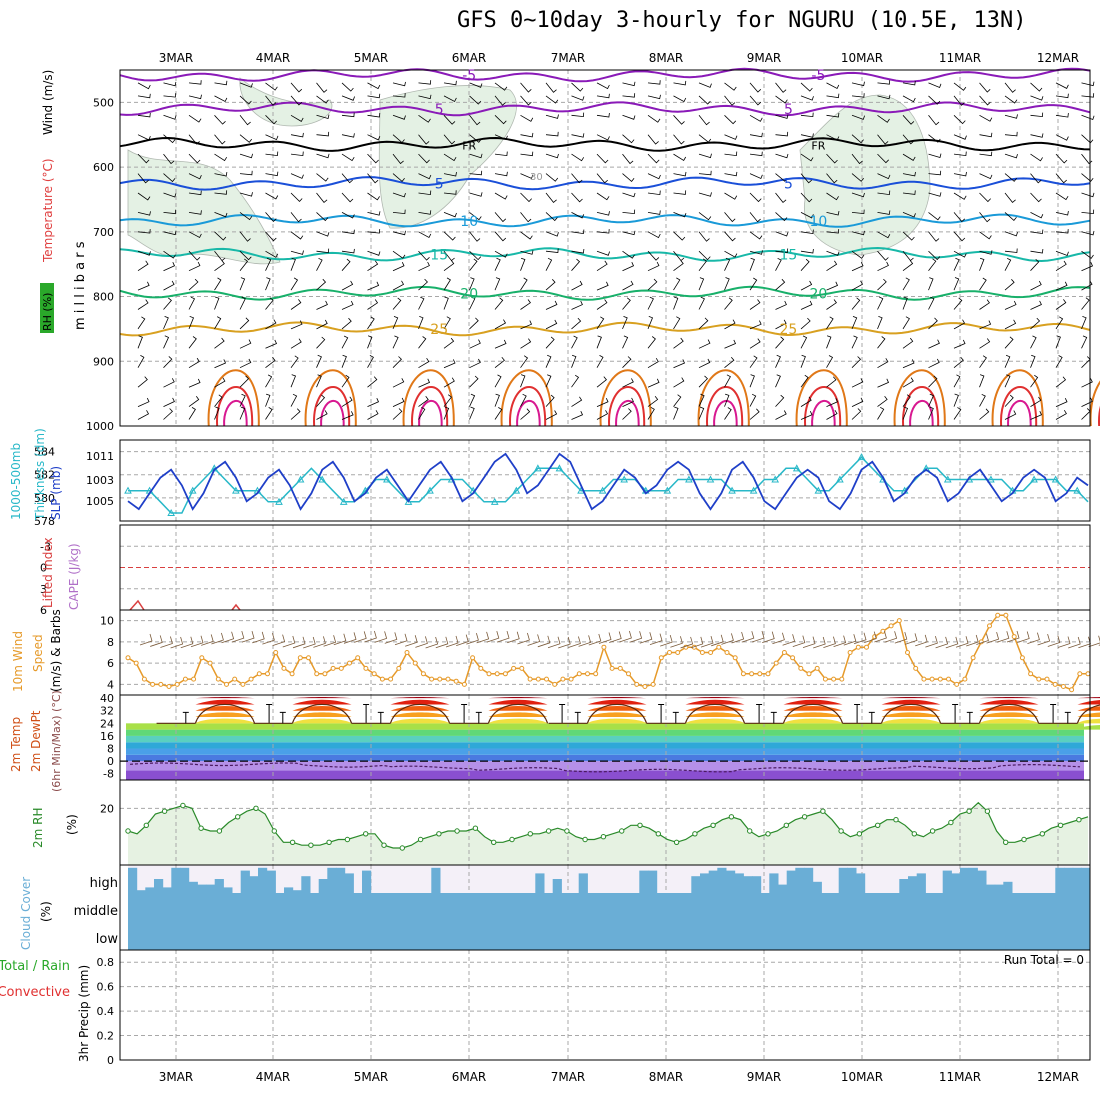 This screenshot has width=1100, height=1100. What do you see at coordinates (44, 452) in the screenshot?
I see `thickness-tick-label: 584` at bounding box center [44, 452].